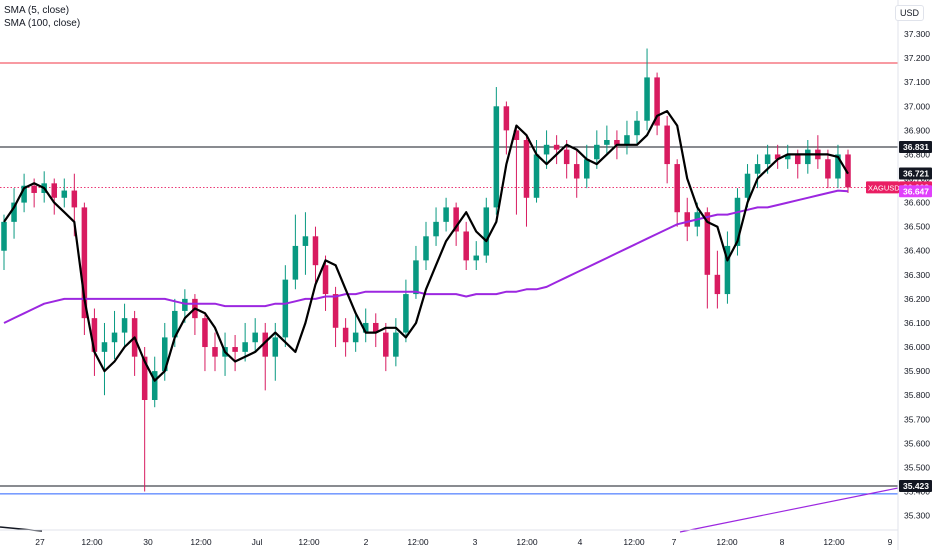  I want to click on price-label-text: 36.831, so click(916, 147).